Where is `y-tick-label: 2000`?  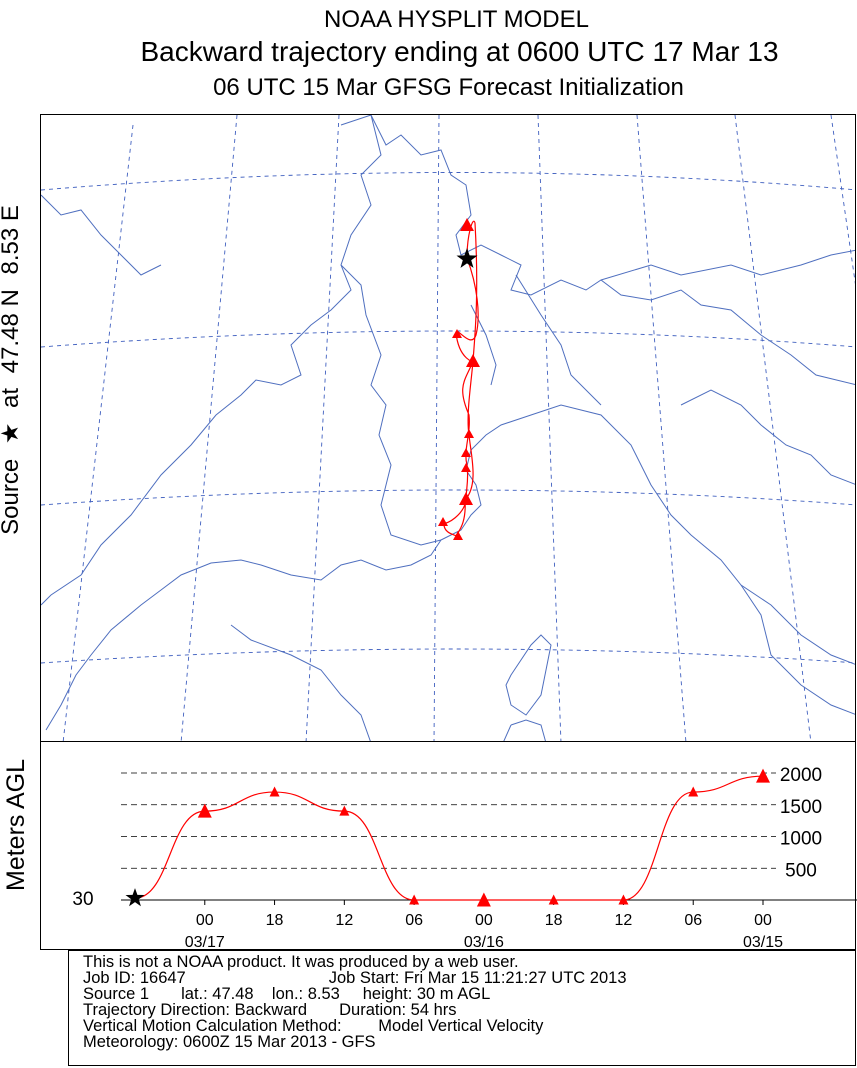
y-tick-label: 2000 is located at coordinates (801, 775).